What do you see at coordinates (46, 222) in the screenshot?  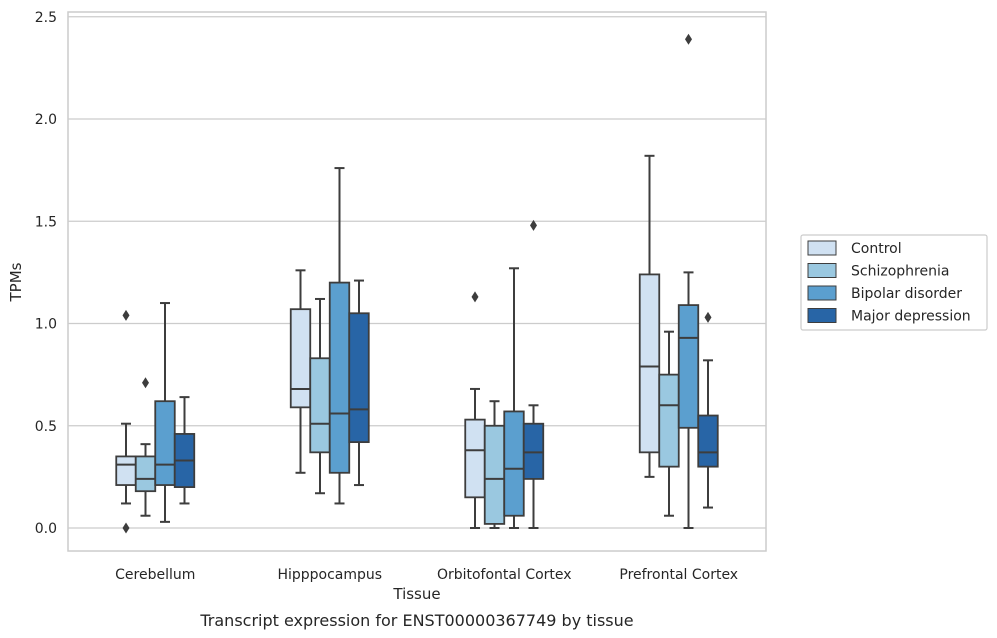 I see `y-tick-label: 1.5` at bounding box center [46, 222].